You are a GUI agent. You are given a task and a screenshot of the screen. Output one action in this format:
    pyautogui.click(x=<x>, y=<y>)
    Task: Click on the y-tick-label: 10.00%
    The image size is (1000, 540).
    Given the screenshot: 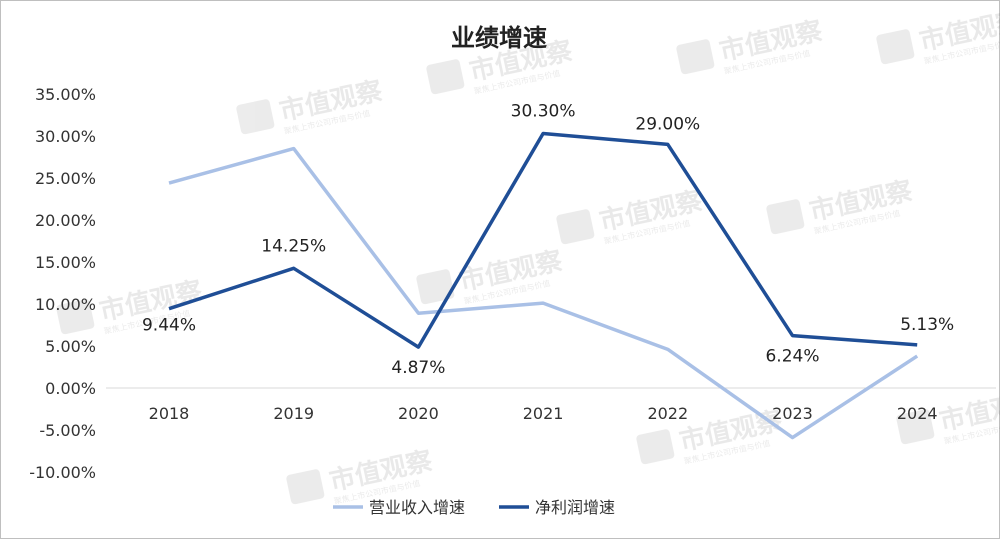 What is the action you would take?
    pyautogui.click(x=65, y=304)
    